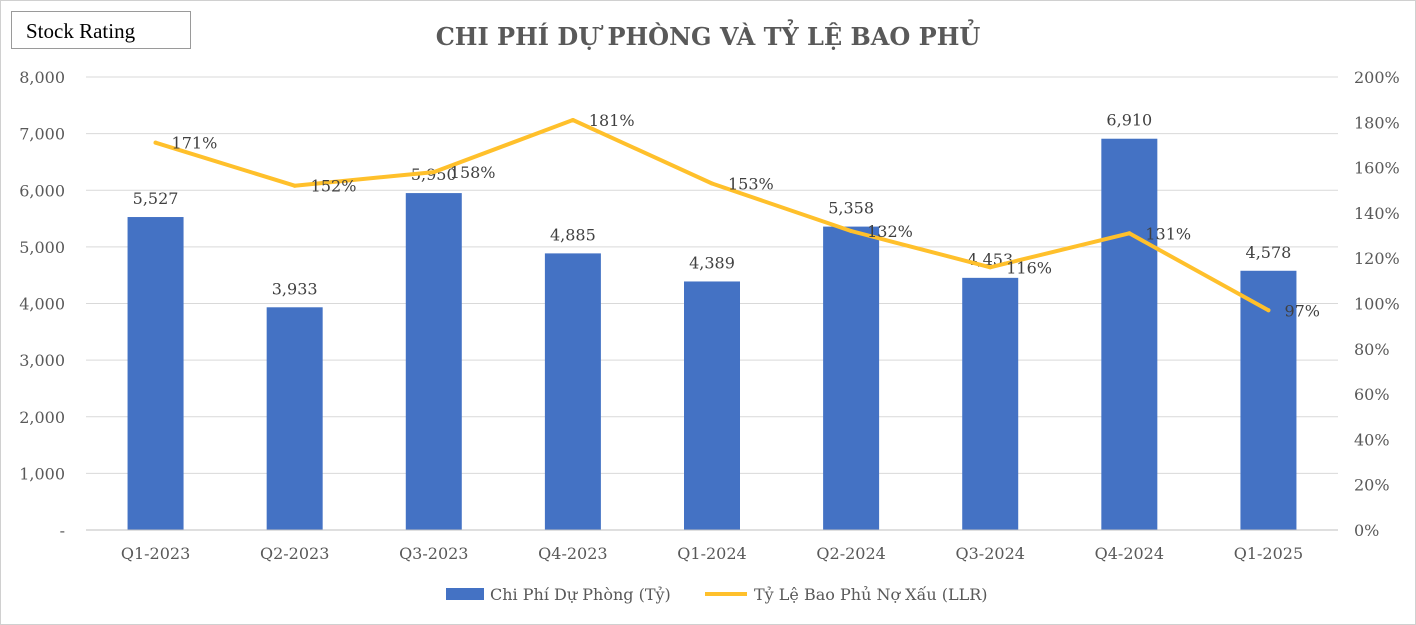  I want to click on bar-data-label: 4,389, so click(712, 262).